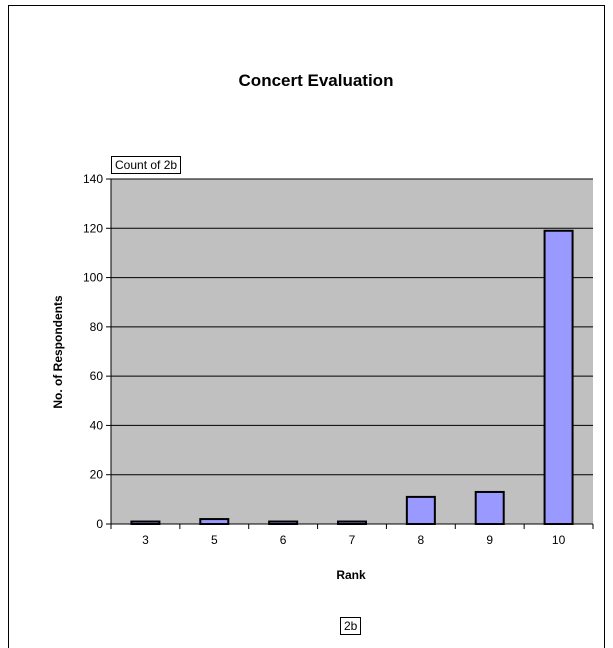 The width and height of the screenshot is (613, 648). I want to click on y-tick-label: 20, so click(97, 475).